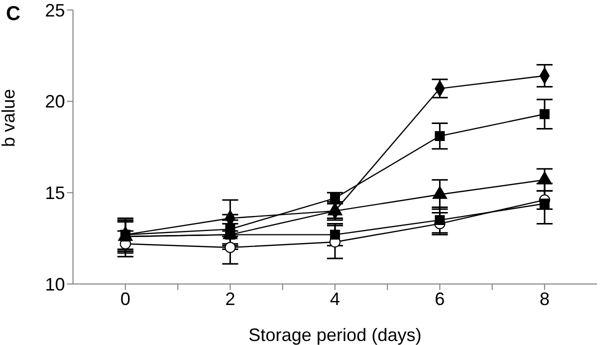  What do you see at coordinates (54, 193) in the screenshot?
I see `y-tick-label: 15` at bounding box center [54, 193].